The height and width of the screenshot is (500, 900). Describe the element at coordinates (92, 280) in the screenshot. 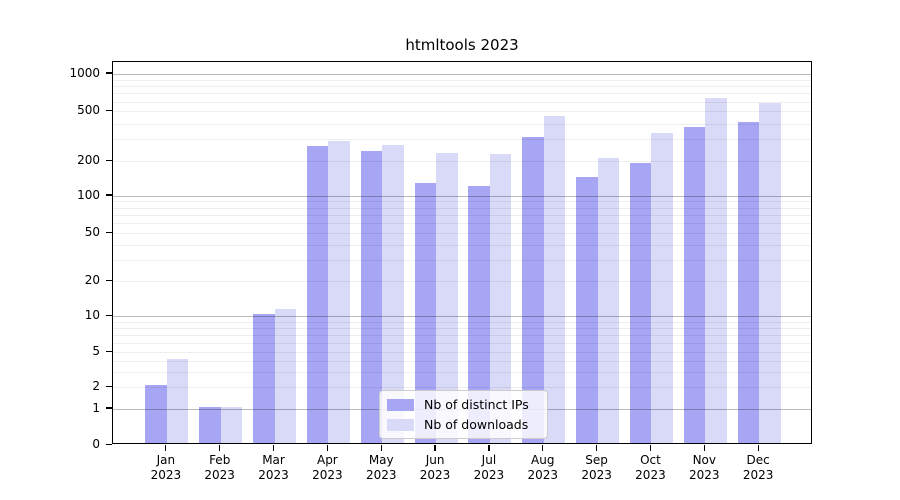

I see `y-tick-label-20: 20` at that location.